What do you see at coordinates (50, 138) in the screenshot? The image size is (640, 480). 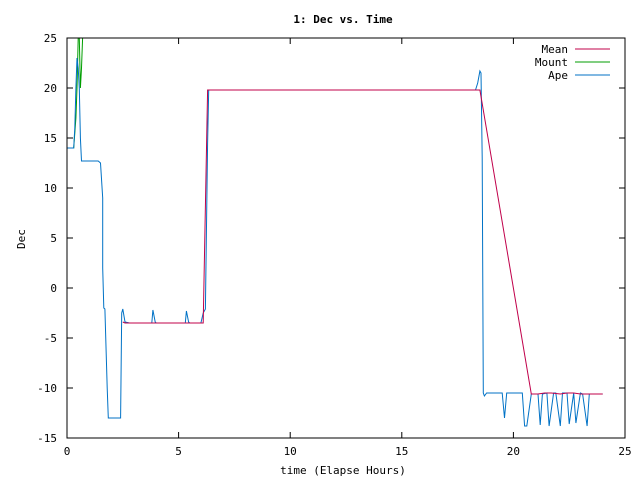 I see `y-tick-label: 15` at bounding box center [50, 138].